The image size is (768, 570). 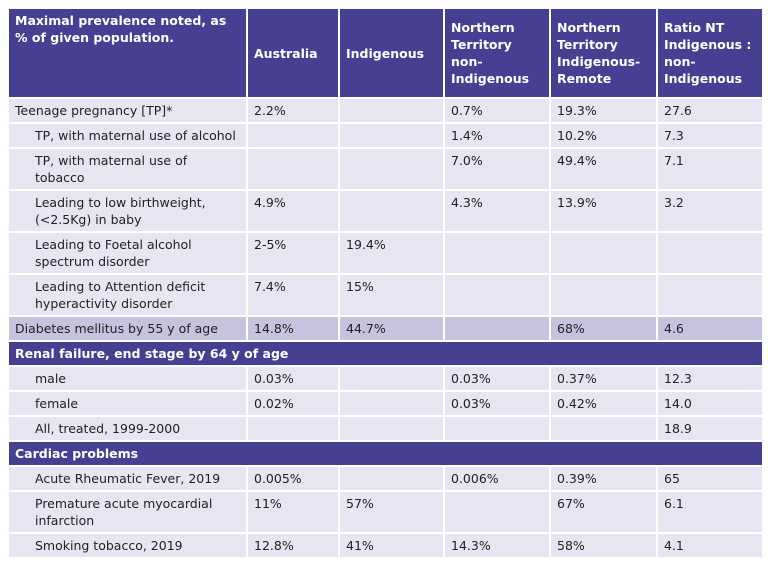 What do you see at coordinates (710, 378) in the screenshot?
I see `table-cell: 12.3` at bounding box center [710, 378].